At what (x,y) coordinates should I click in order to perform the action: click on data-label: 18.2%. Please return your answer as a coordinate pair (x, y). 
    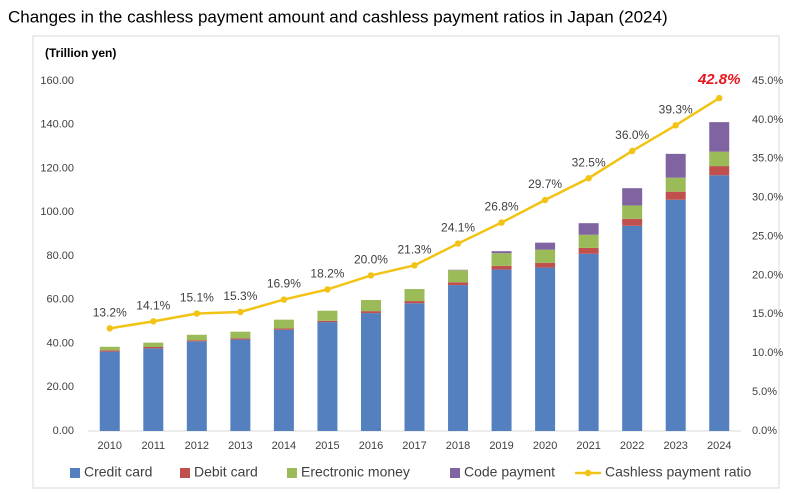
    Looking at the image, I should click on (327, 274).